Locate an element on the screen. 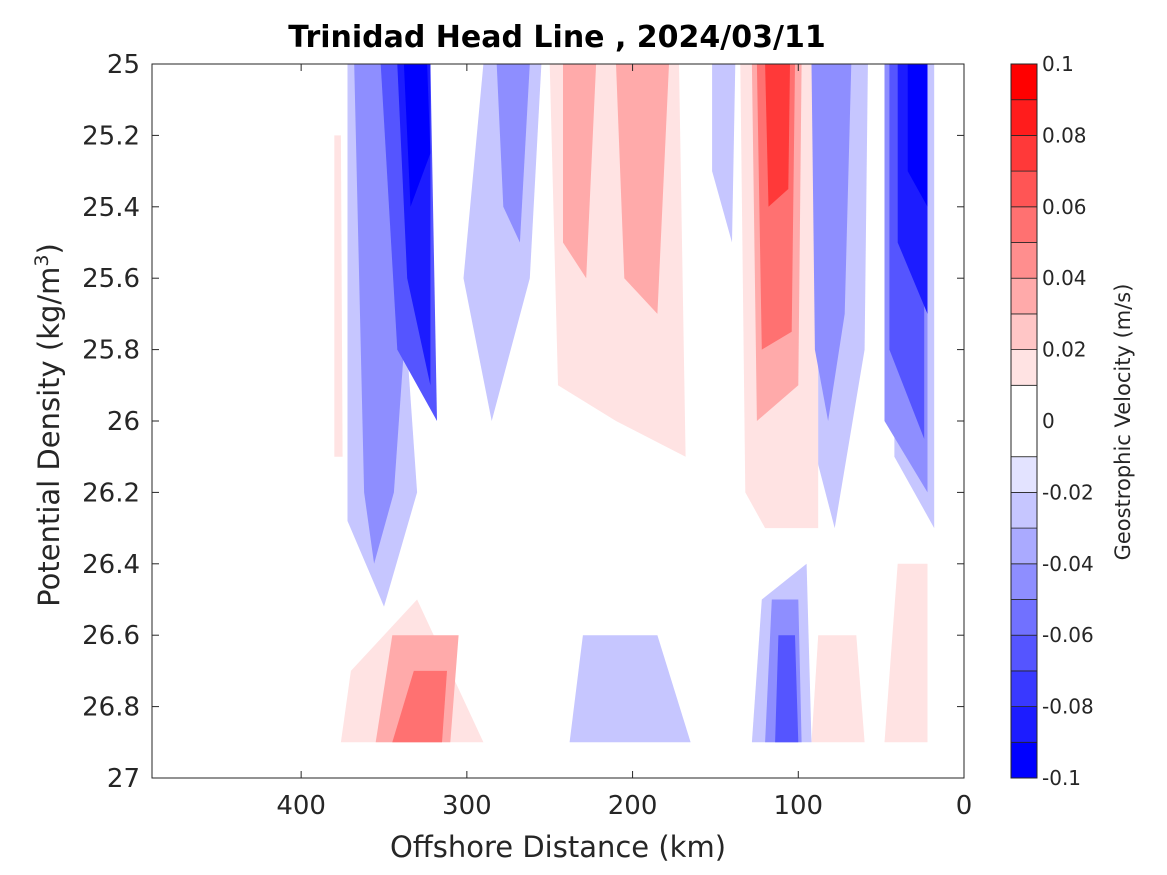 The image size is (1167, 875). colorbar-tick-label: 0.08 is located at coordinates (1064, 135).